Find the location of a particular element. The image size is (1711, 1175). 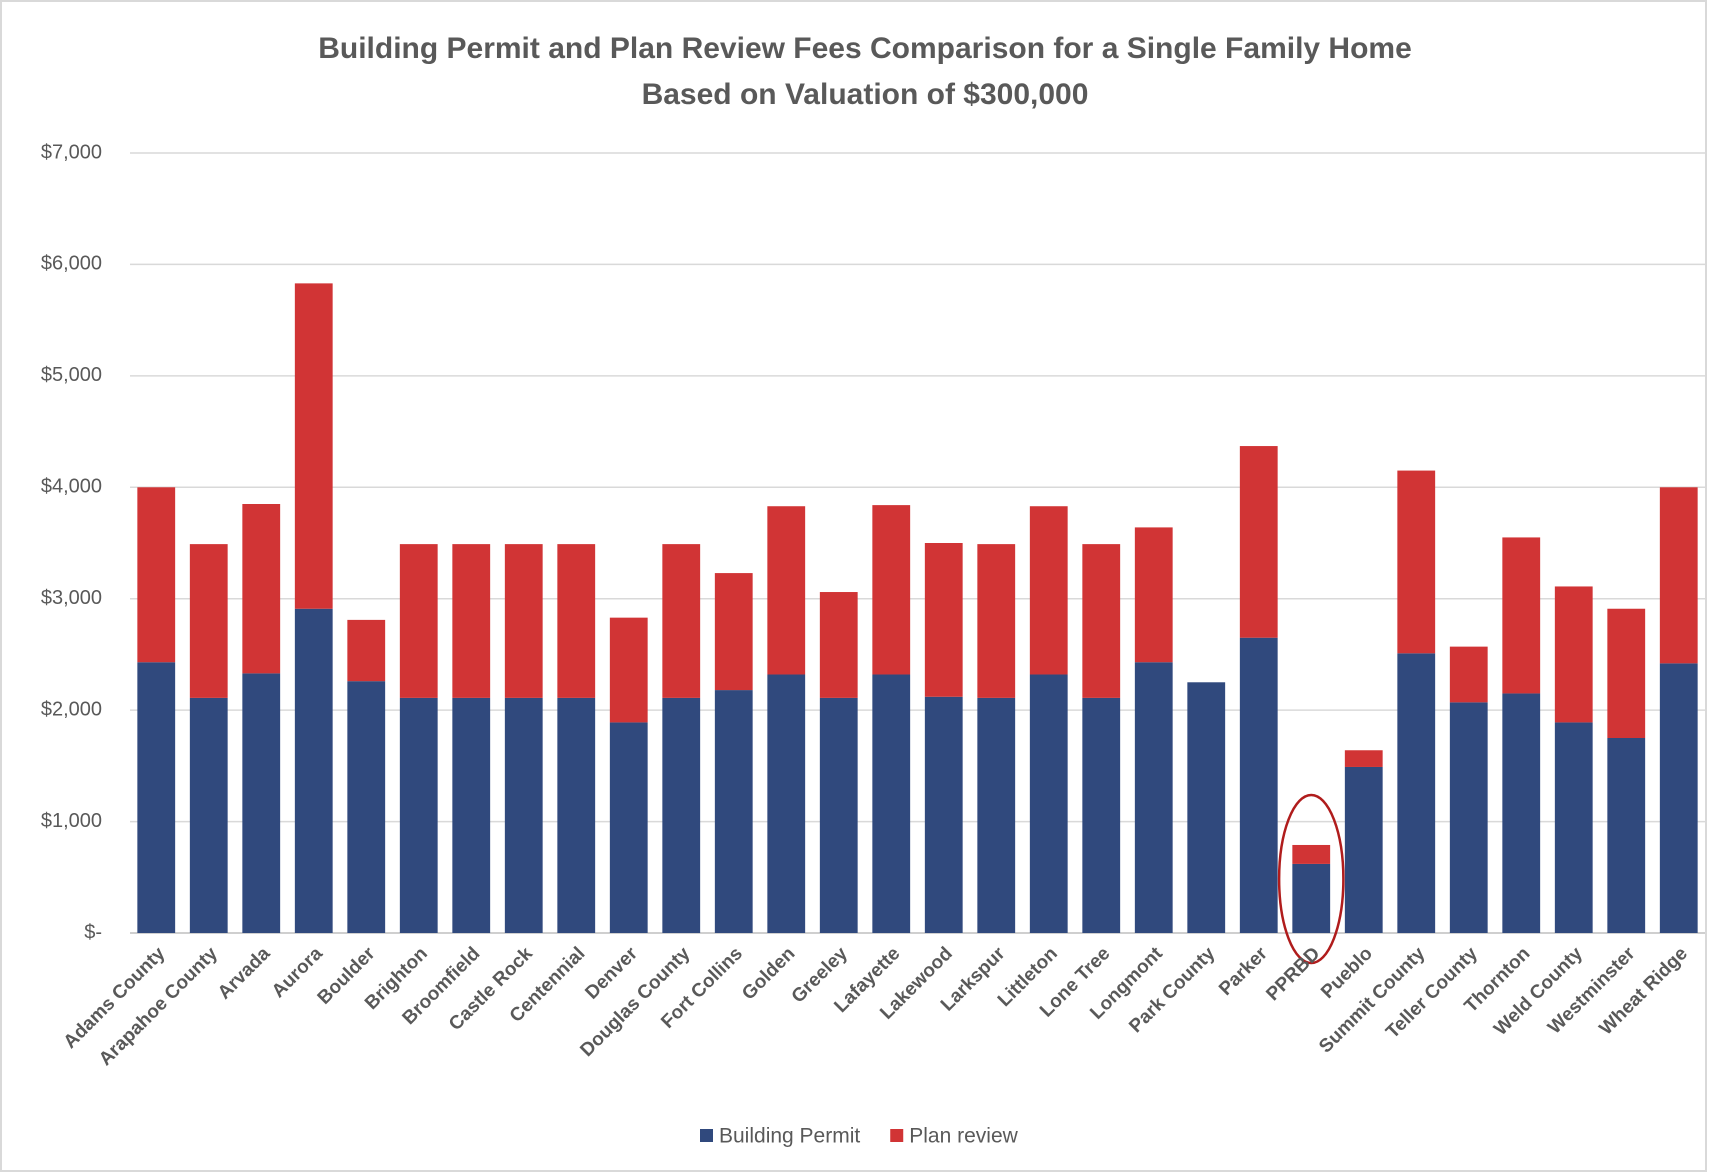

y-tick-label: $3,000 is located at coordinates (71, 598).